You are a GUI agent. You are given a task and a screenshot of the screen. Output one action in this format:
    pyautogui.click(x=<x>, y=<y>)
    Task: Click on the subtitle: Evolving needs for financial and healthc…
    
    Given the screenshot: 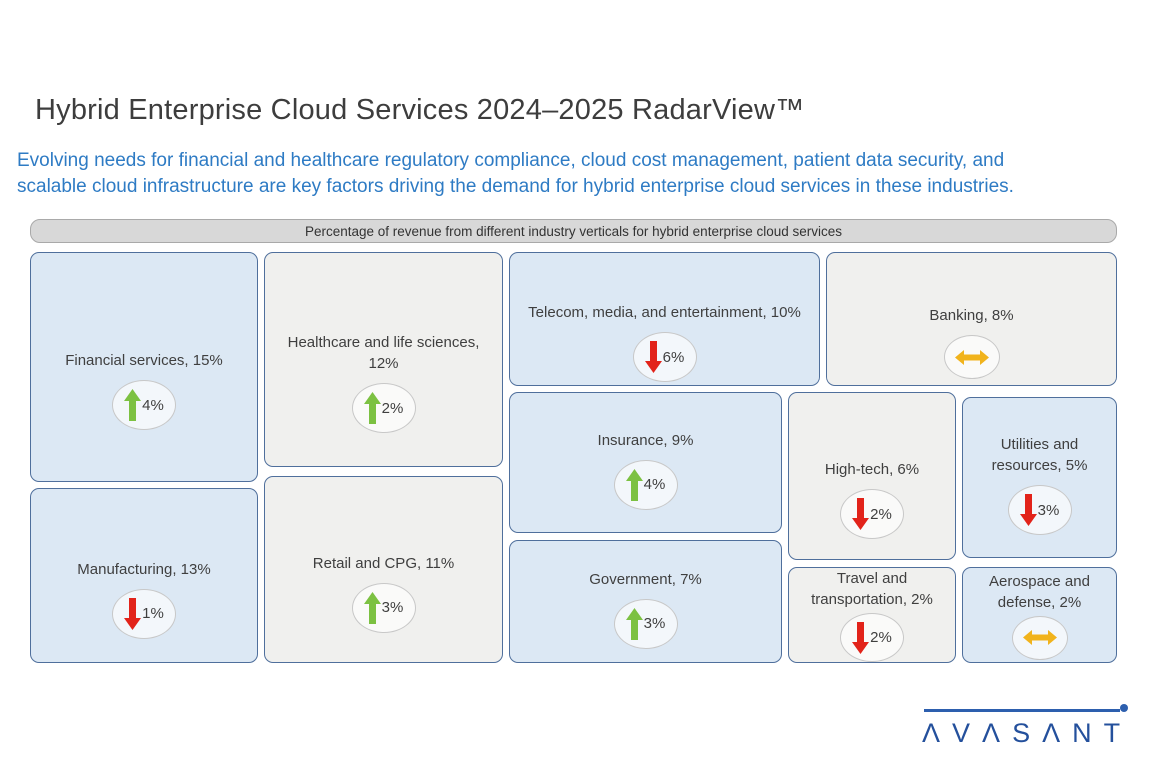 What is the action you would take?
    pyautogui.click(x=567, y=174)
    